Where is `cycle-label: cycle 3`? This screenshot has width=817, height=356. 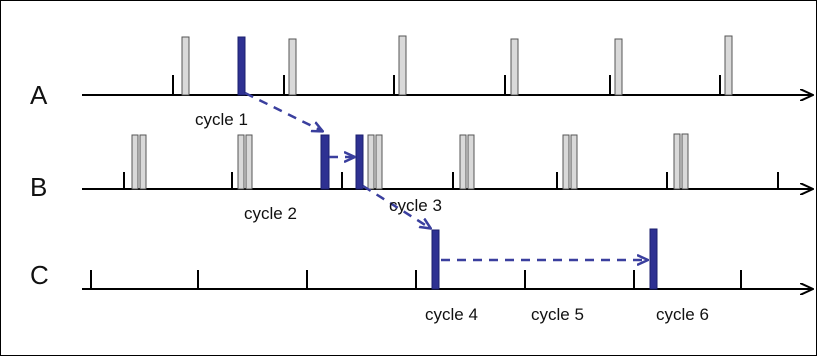
cycle-label: cycle 3 is located at coordinates (415, 205).